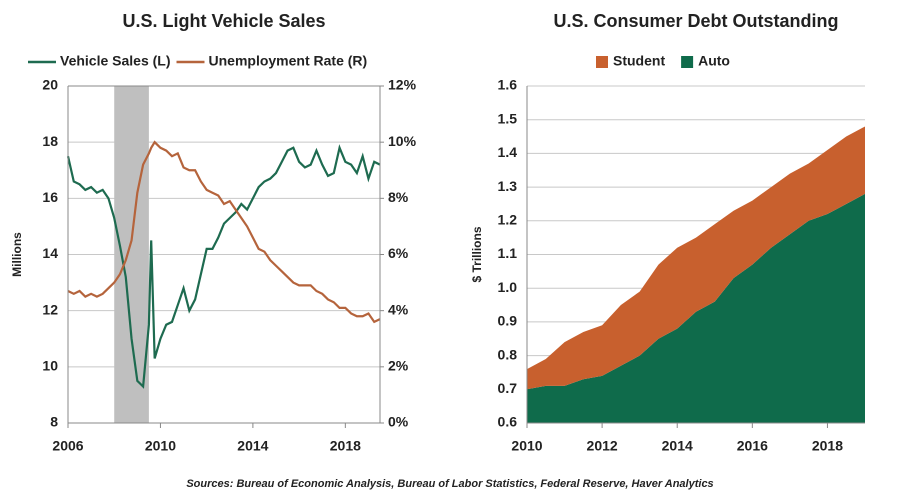 The image size is (900, 500). What do you see at coordinates (602, 446) in the screenshot?
I see `x-tick-label: 2012` at bounding box center [602, 446].